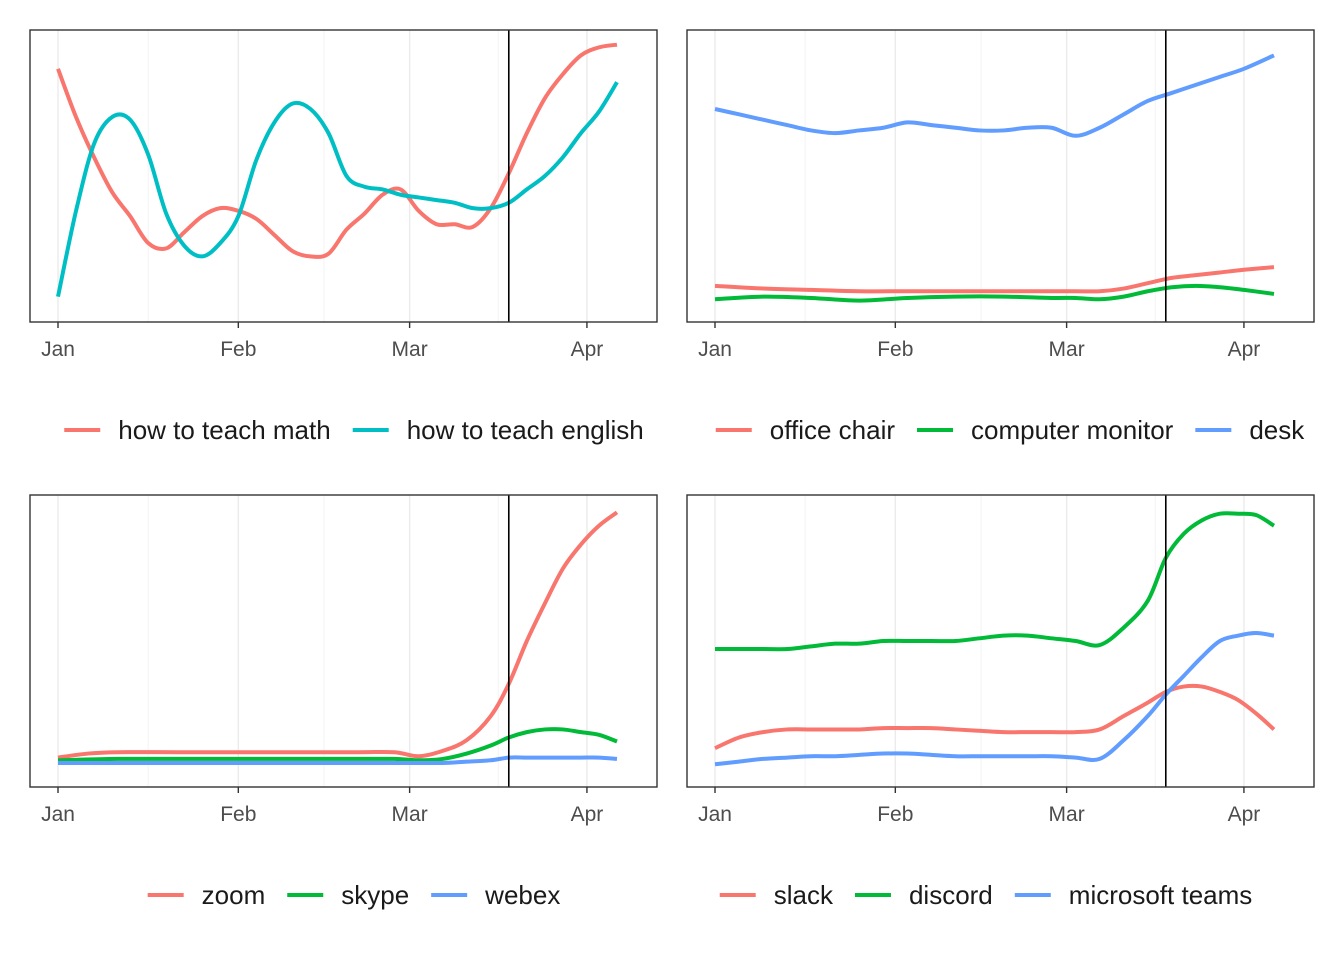  What do you see at coordinates (522, 895) in the screenshot?
I see `legend-label: webex` at bounding box center [522, 895].